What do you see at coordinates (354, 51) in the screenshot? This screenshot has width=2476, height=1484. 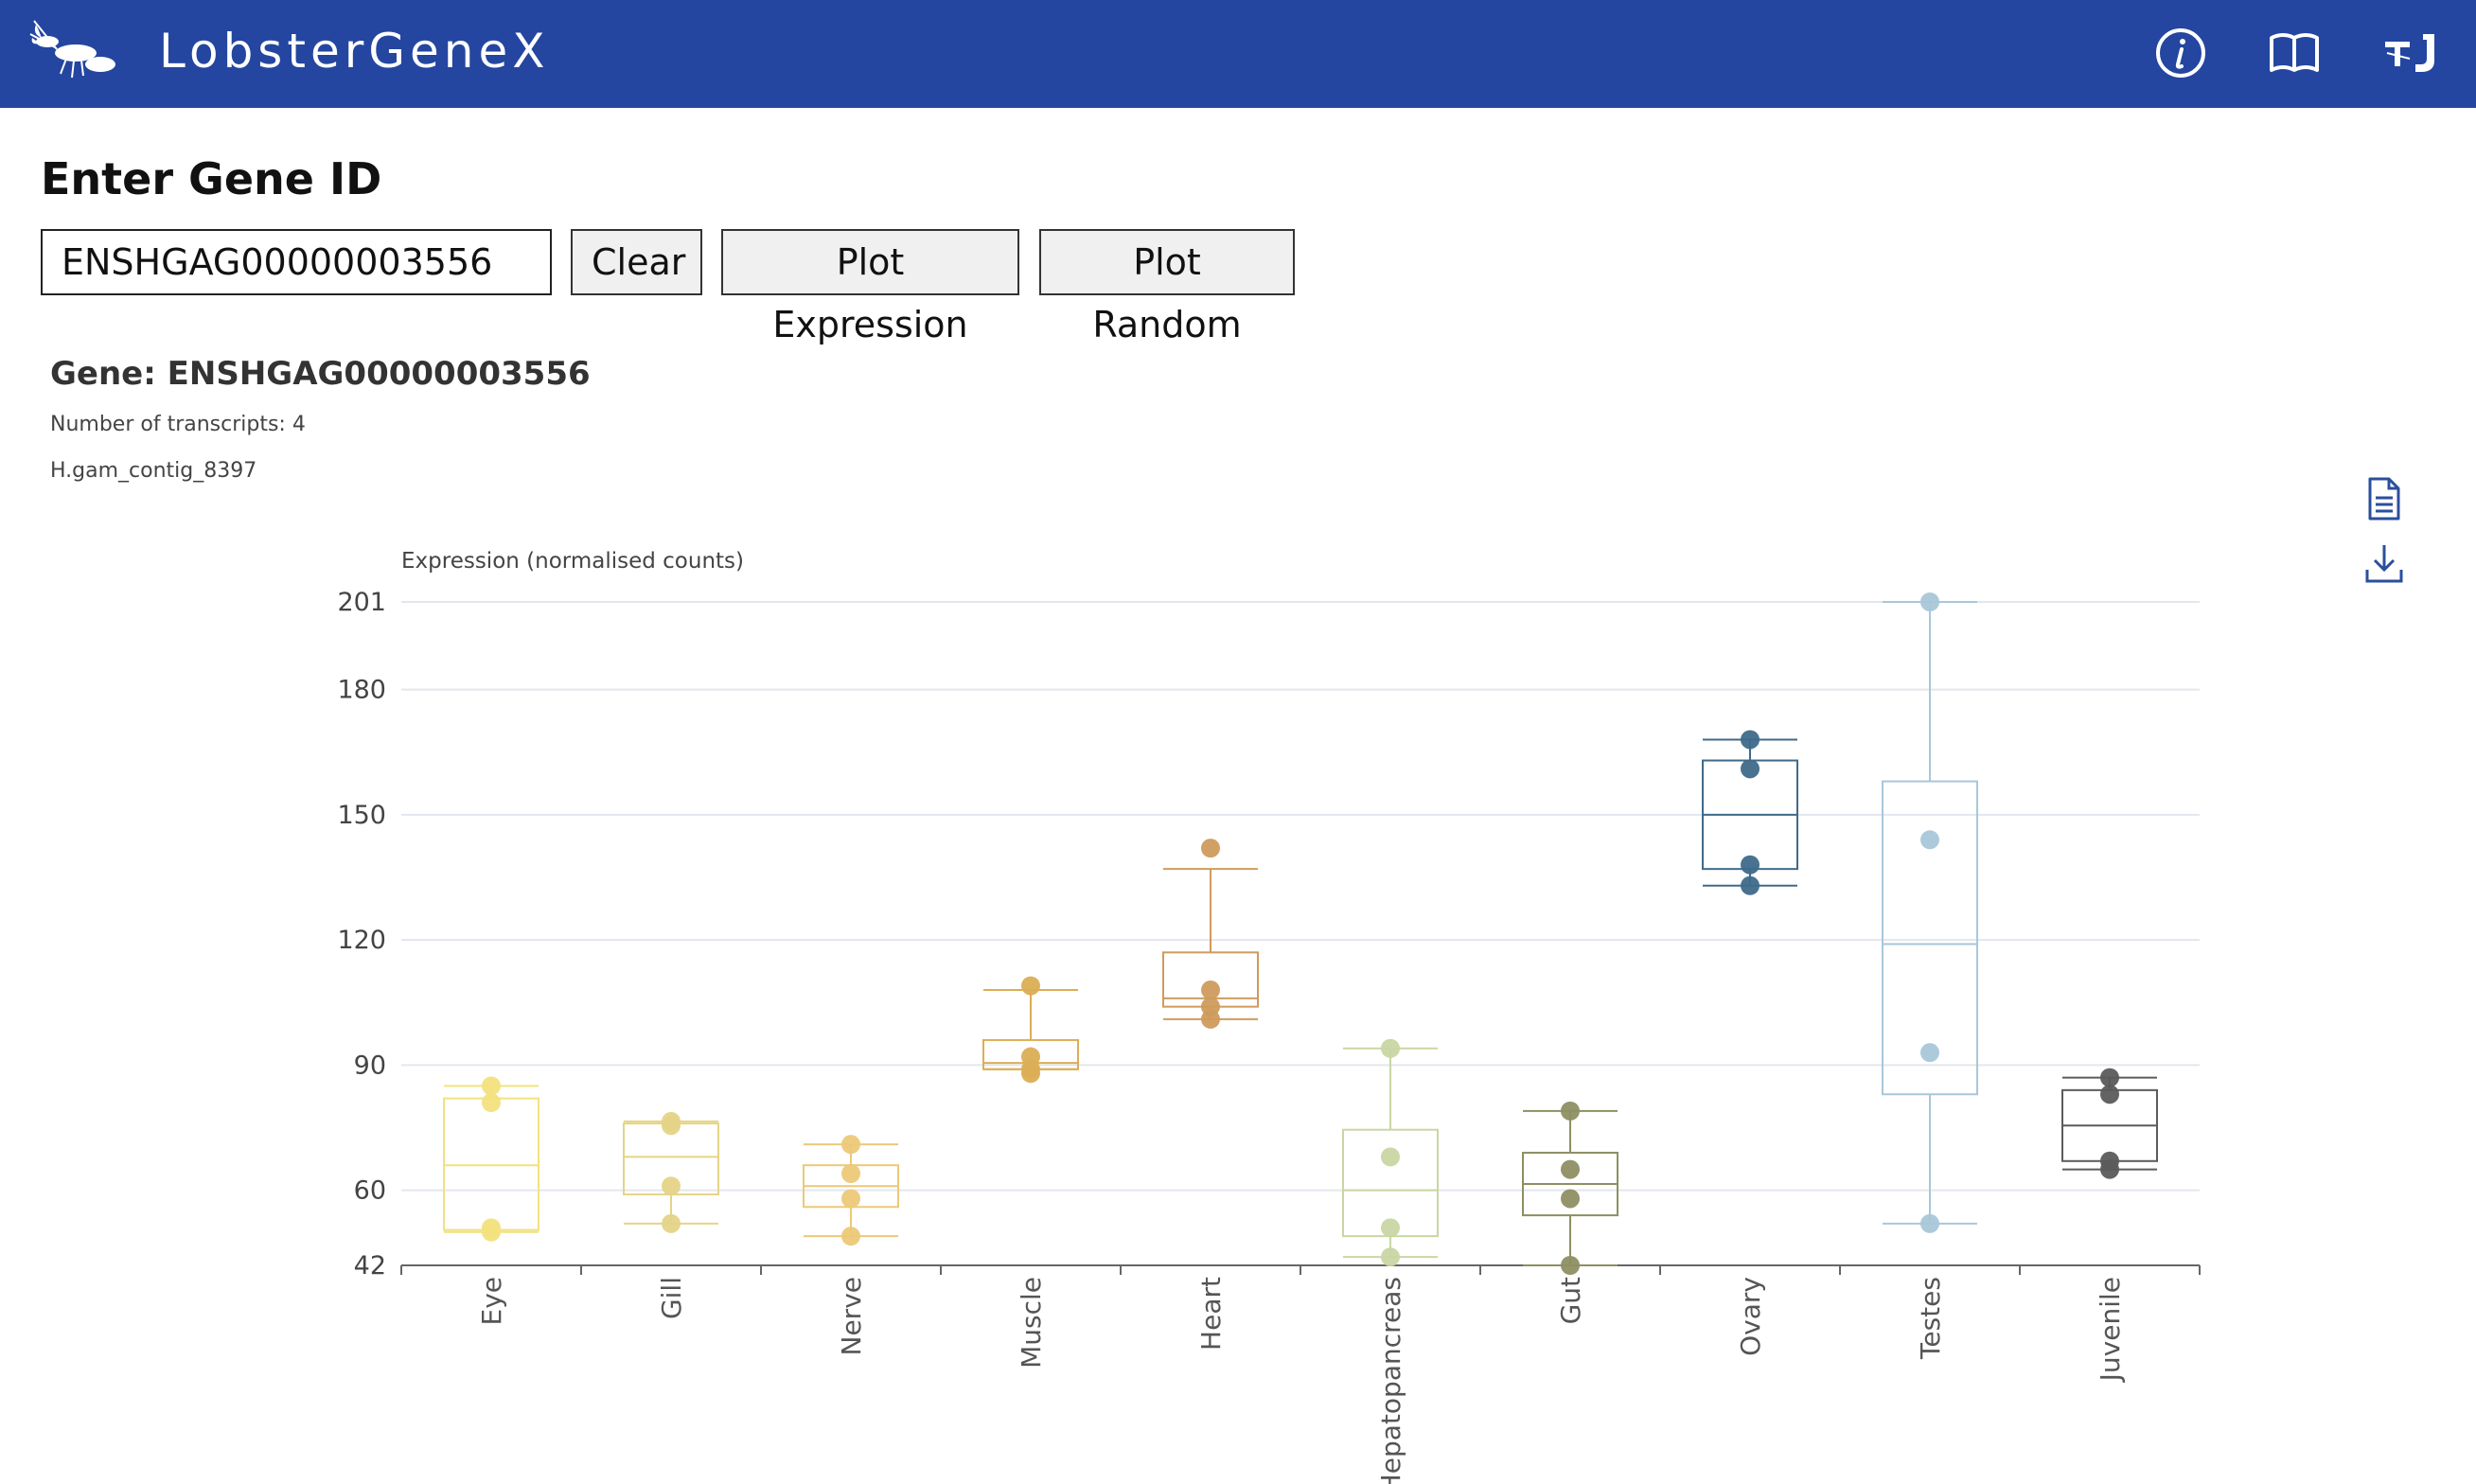 I see `app-title: LobsterGeneX` at bounding box center [354, 51].